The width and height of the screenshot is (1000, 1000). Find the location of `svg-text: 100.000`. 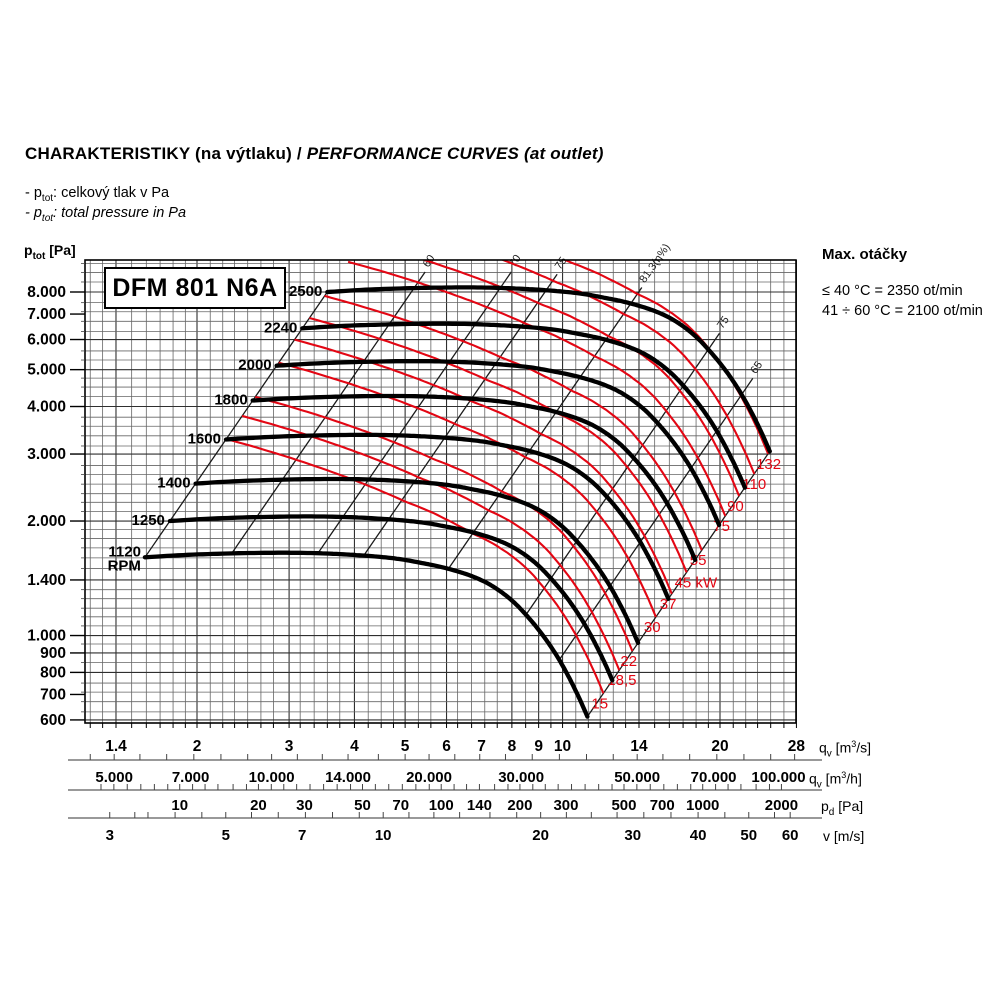

svg-text: 100.000 is located at coordinates (778, 777).